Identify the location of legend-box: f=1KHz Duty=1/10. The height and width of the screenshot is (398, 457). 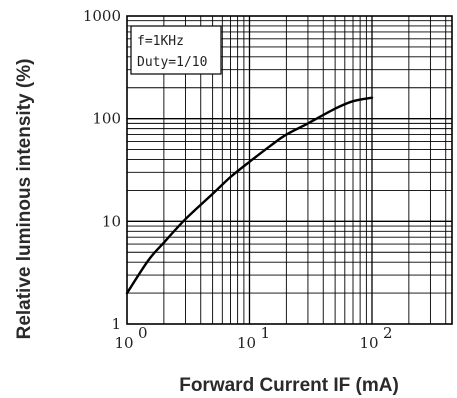
(176, 50).